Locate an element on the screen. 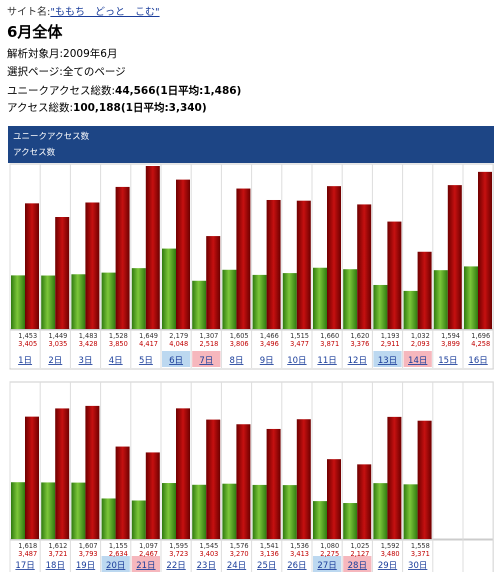 The width and height of the screenshot is (500, 572). access-count-label: 3,376 is located at coordinates (360, 344).